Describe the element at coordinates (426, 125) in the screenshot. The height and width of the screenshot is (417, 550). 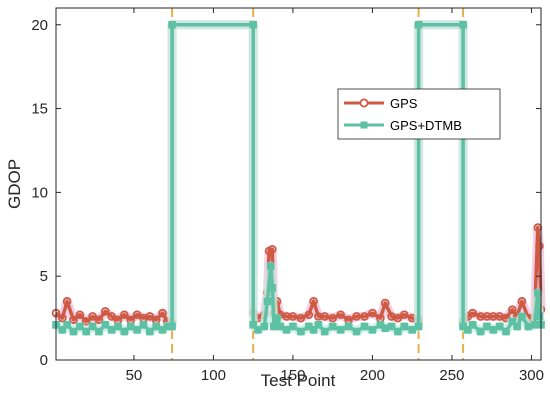
I see `legend-label: GPS+DTMB` at that location.